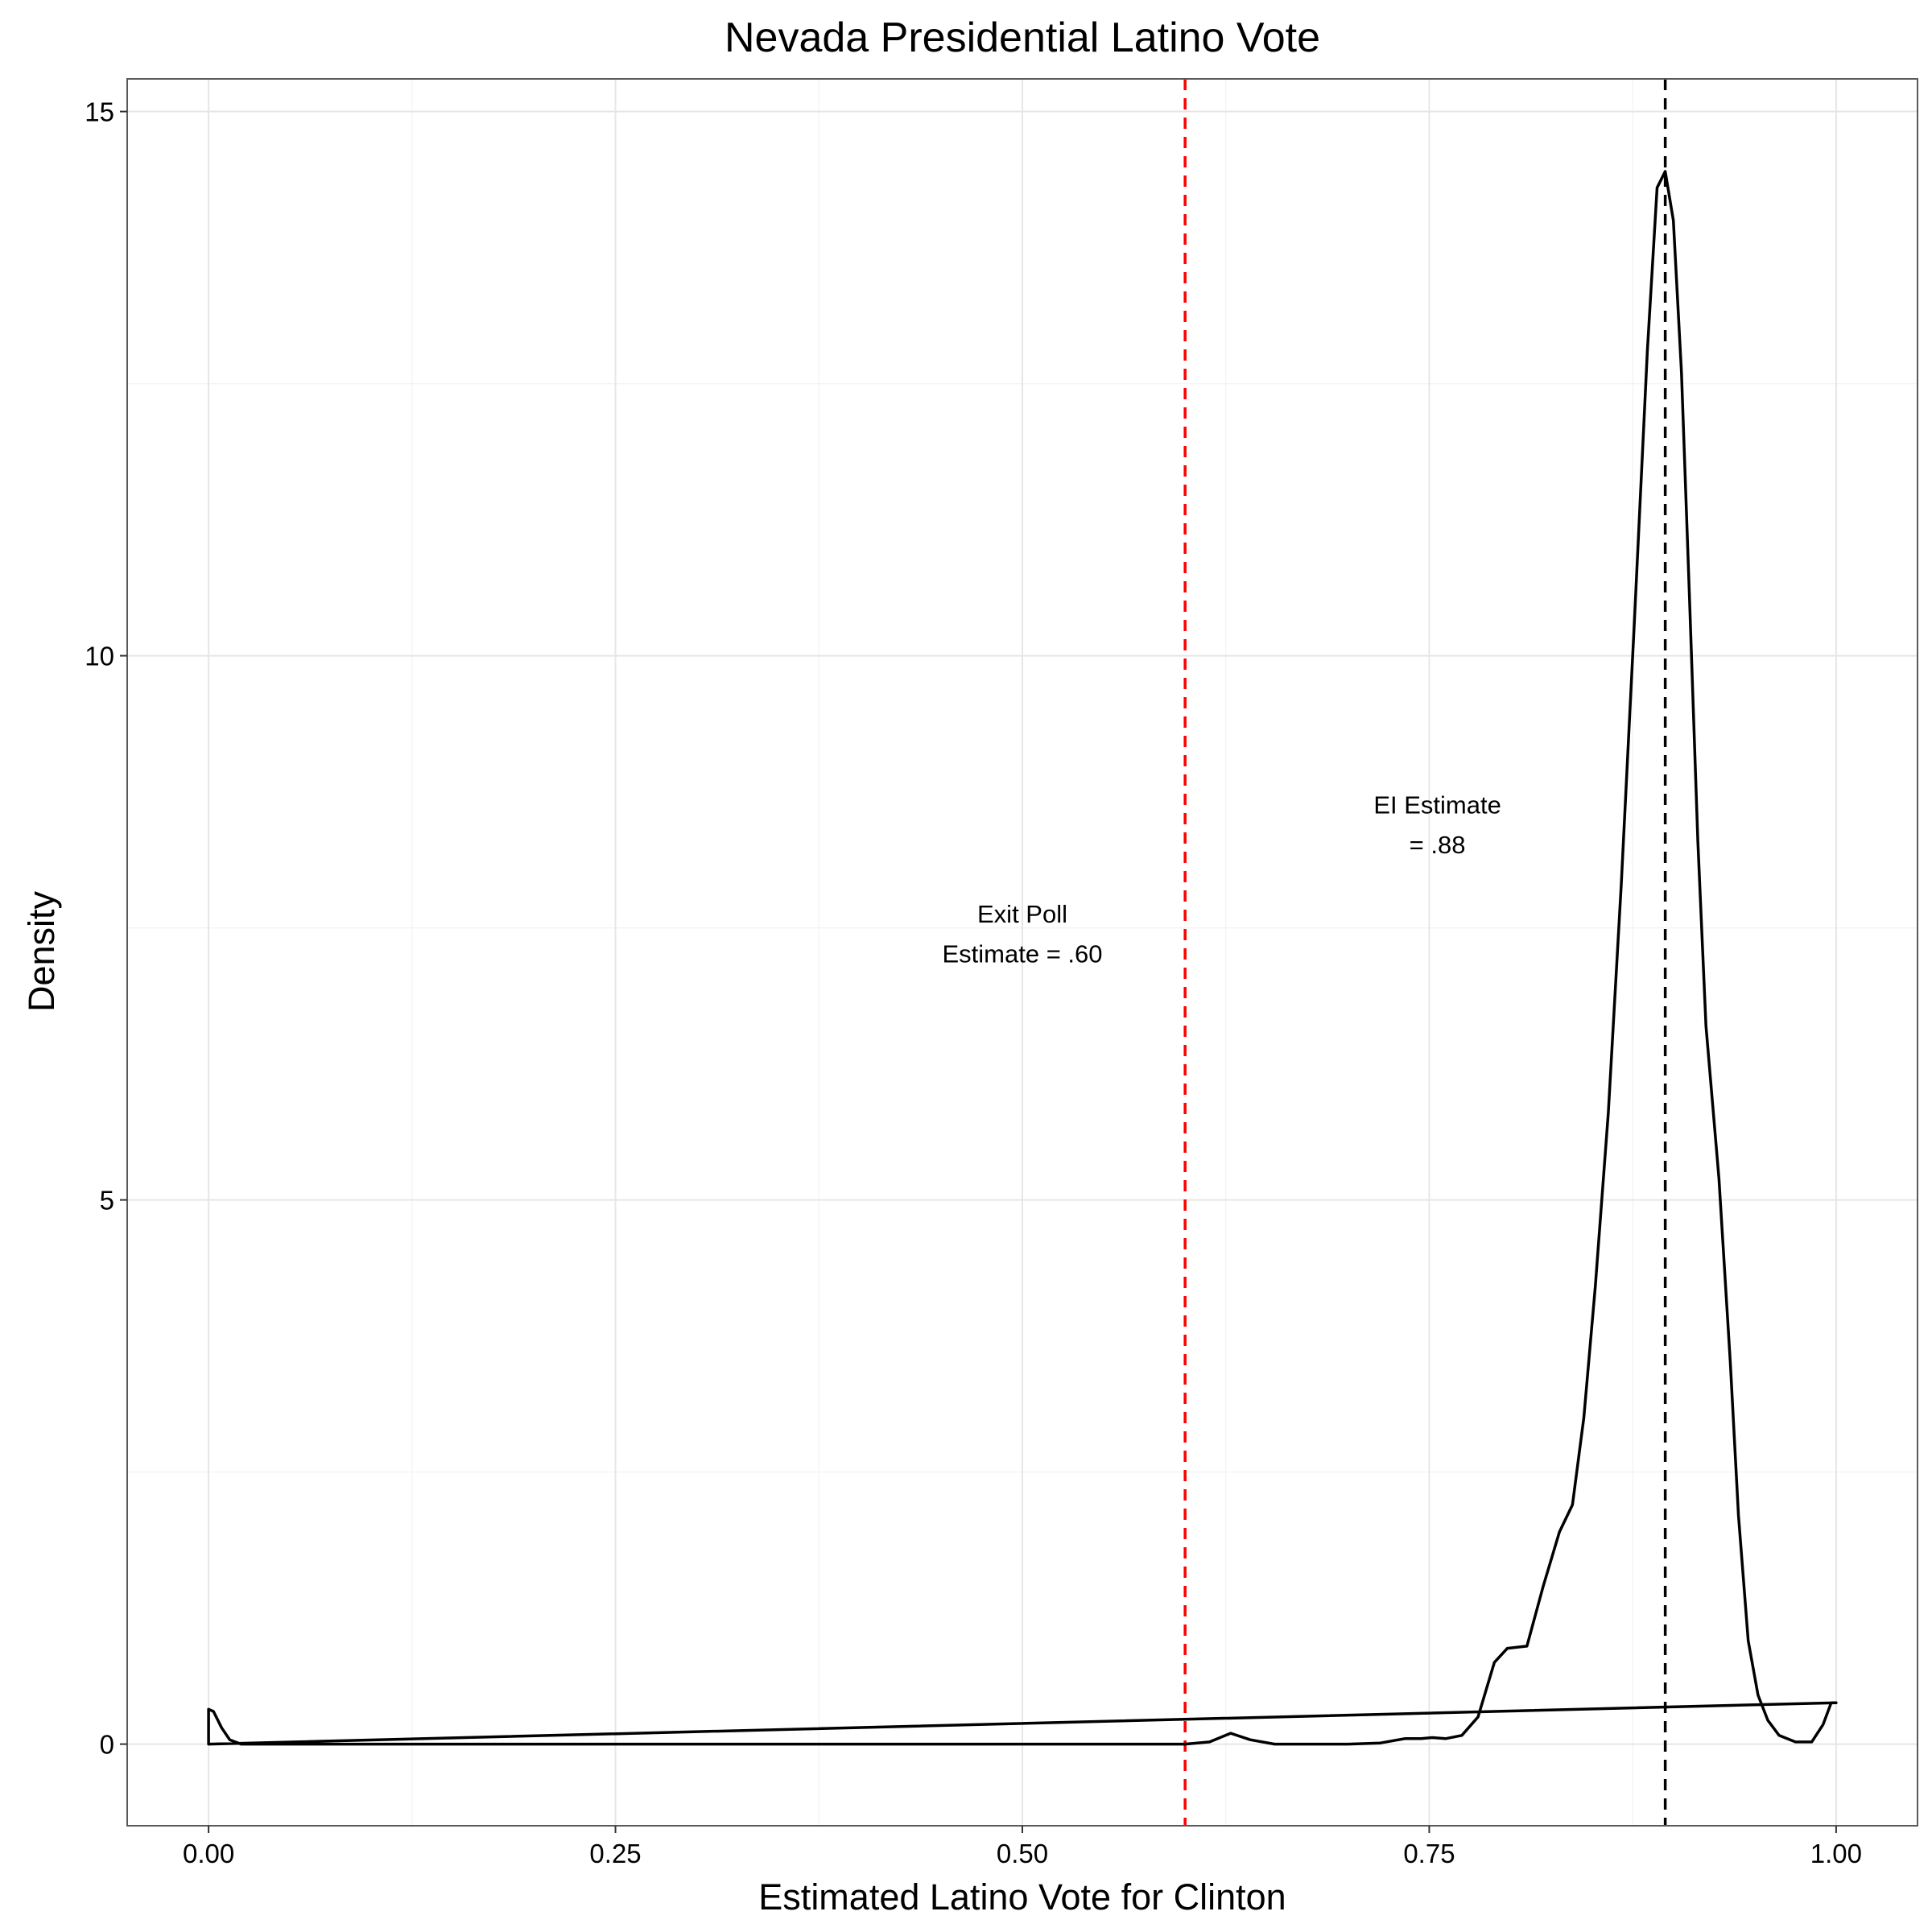  Describe the element at coordinates (1429, 1853) in the screenshot. I see `x-tick-label: 0.75` at that location.